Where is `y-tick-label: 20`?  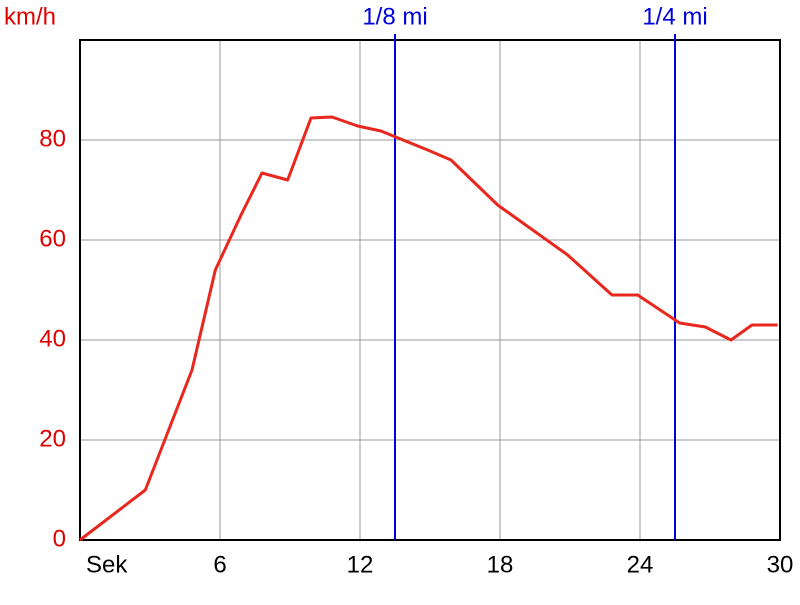 y-tick-label: 20 is located at coordinates (52, 438).